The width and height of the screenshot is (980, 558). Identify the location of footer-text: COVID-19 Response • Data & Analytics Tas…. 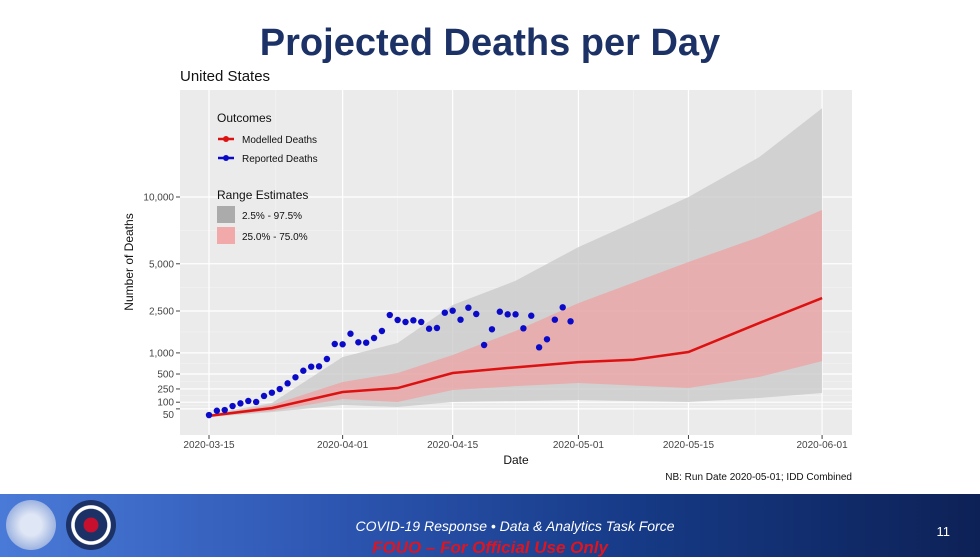
(515, 526).